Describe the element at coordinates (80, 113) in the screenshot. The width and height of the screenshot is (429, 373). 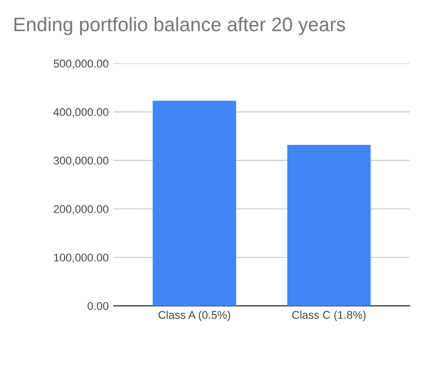
I see `y-tick-label: 400,000.00` at that location.